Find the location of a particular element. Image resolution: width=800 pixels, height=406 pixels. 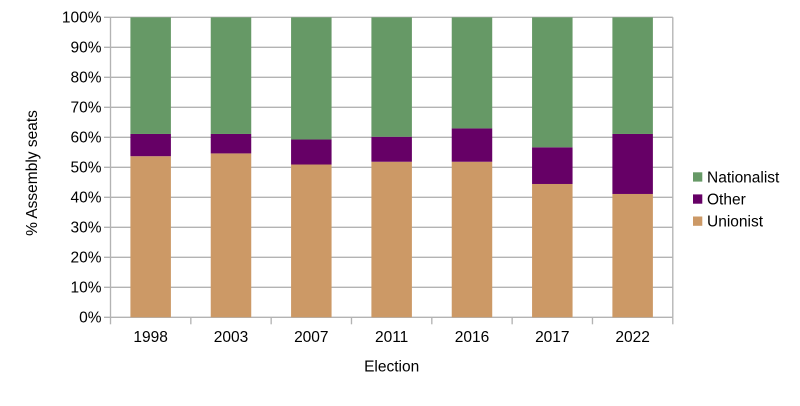

svg-text: 50% is located at coordinates (85, 168).